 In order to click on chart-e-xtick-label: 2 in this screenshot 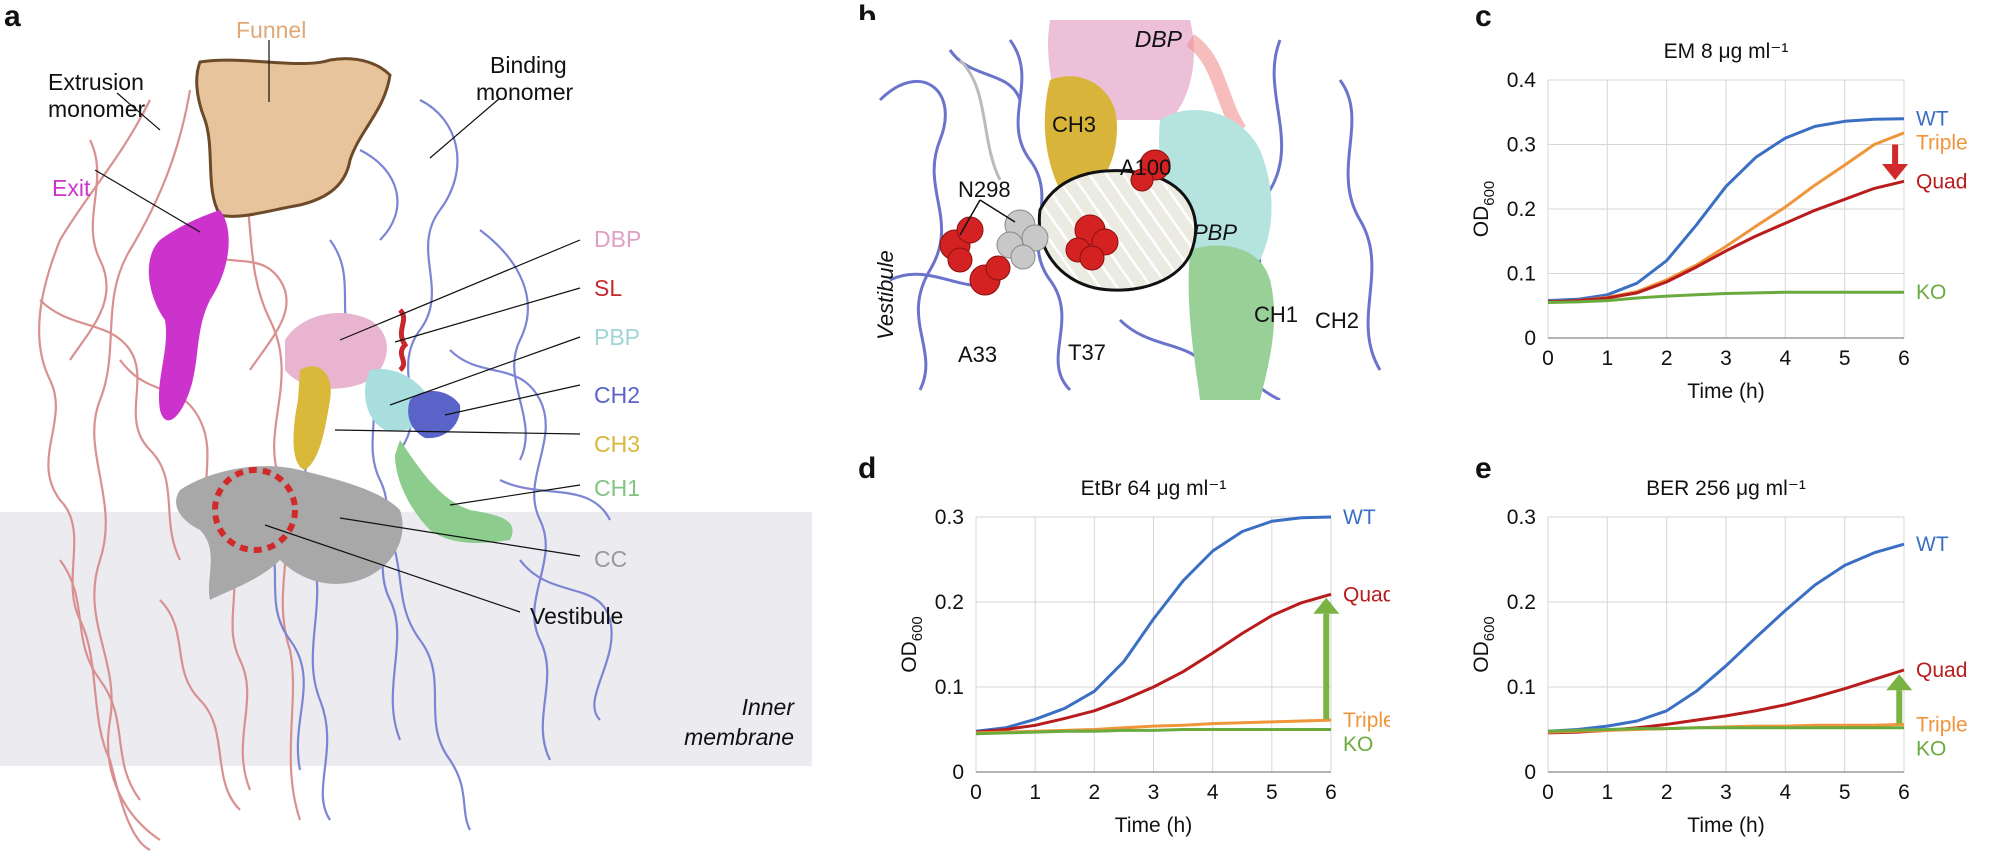, I will do `click(1667, 792)`.